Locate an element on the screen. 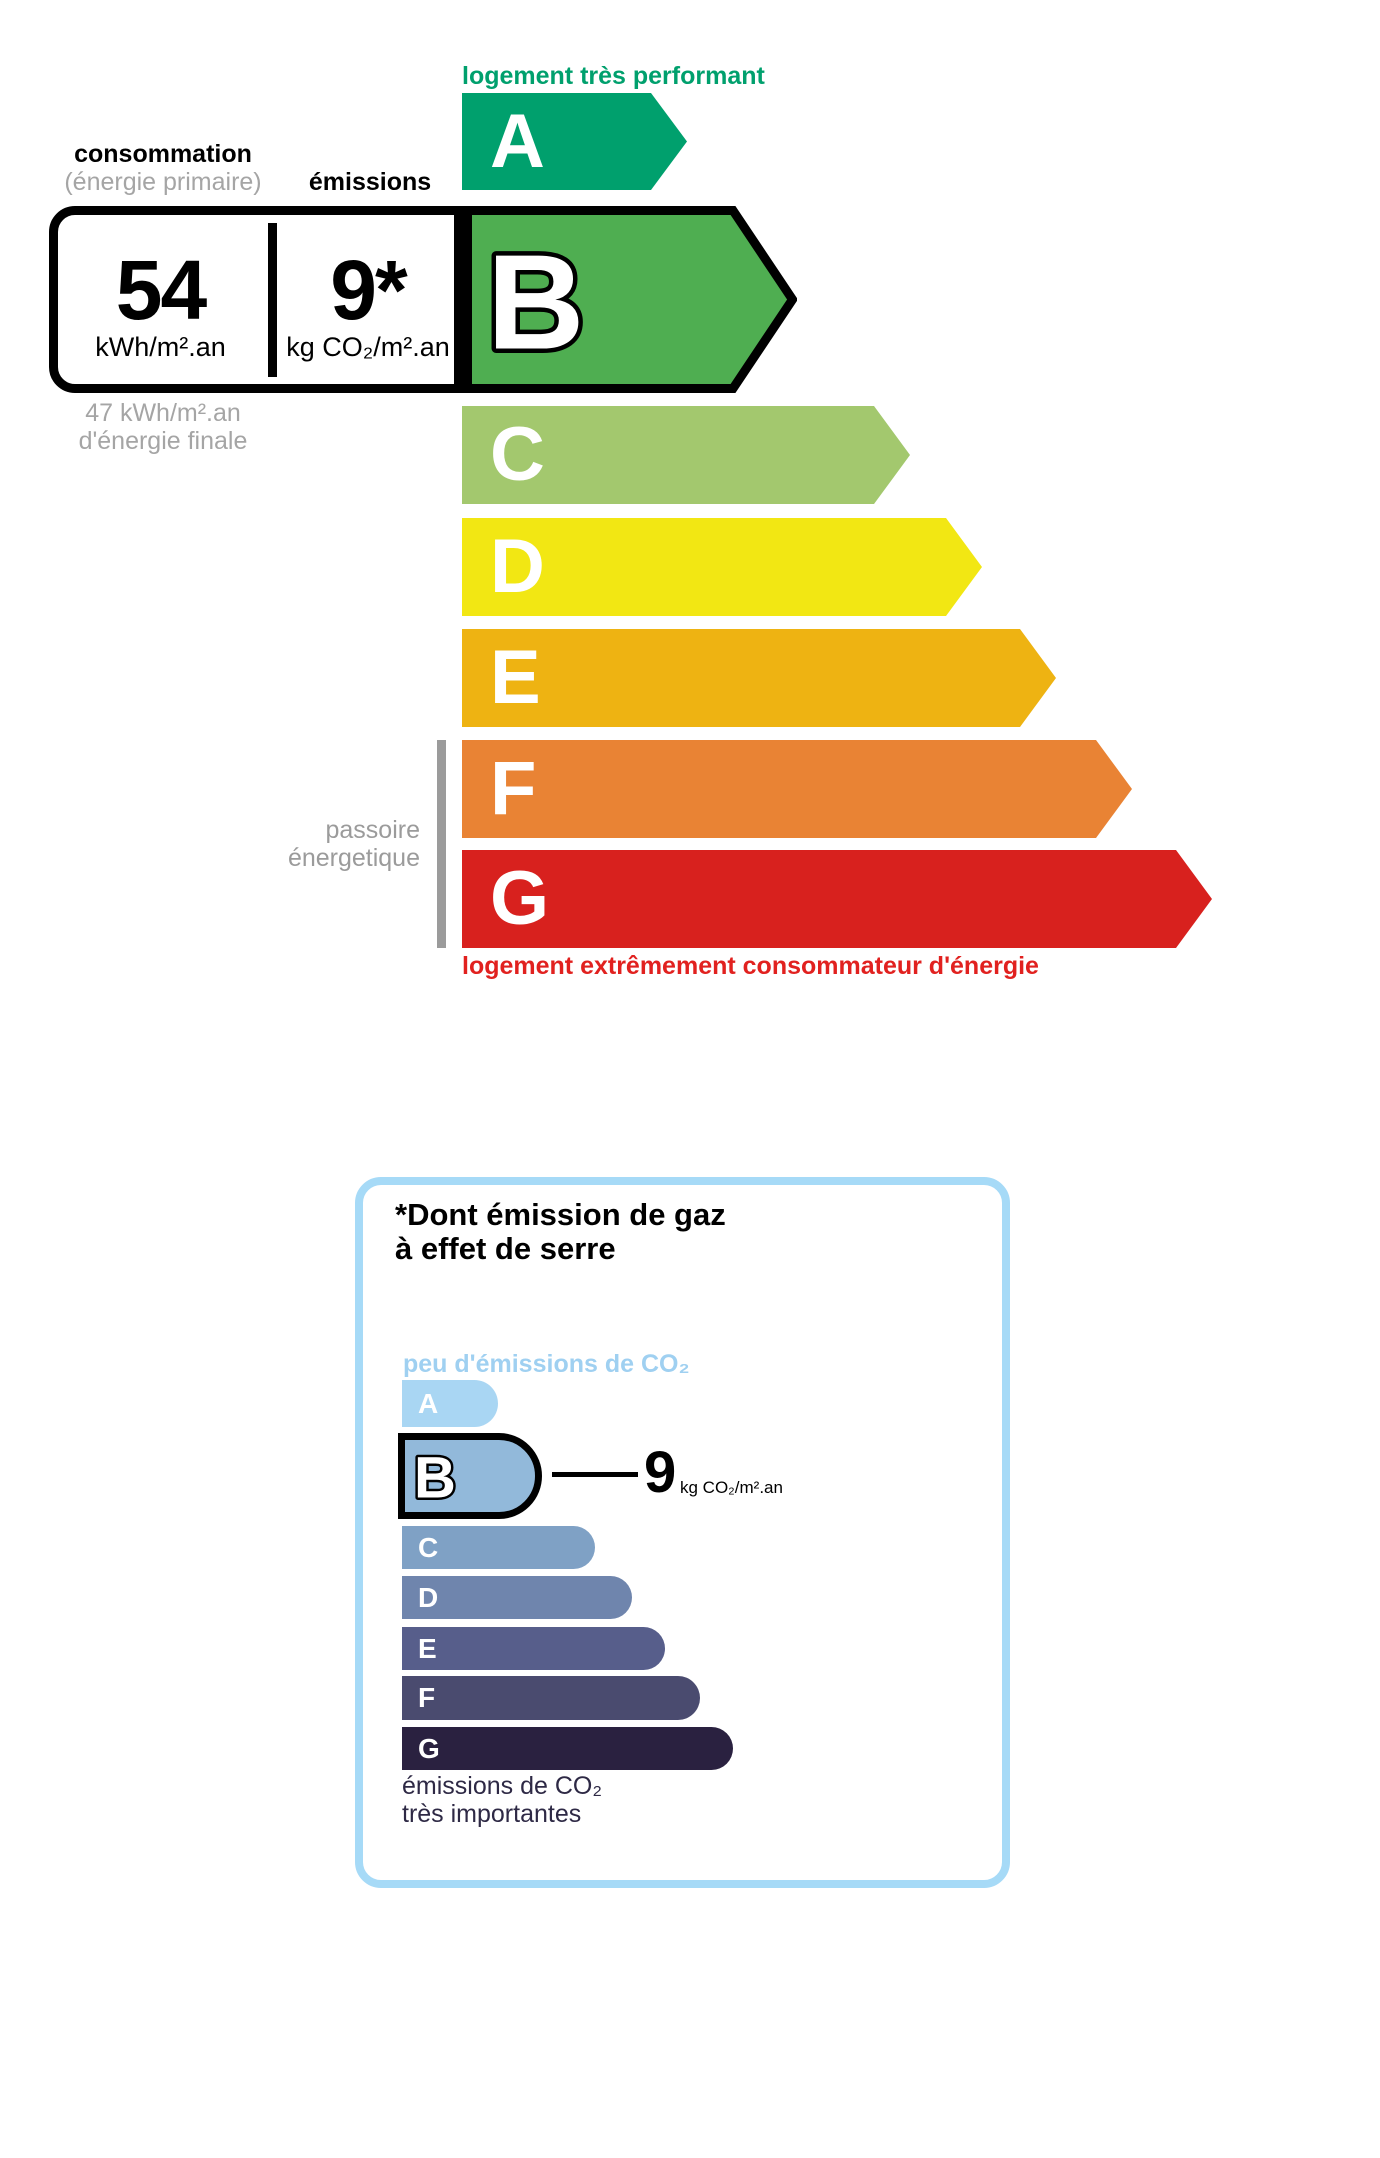  consumption-value: 54 is located at coordinates (161, 290).